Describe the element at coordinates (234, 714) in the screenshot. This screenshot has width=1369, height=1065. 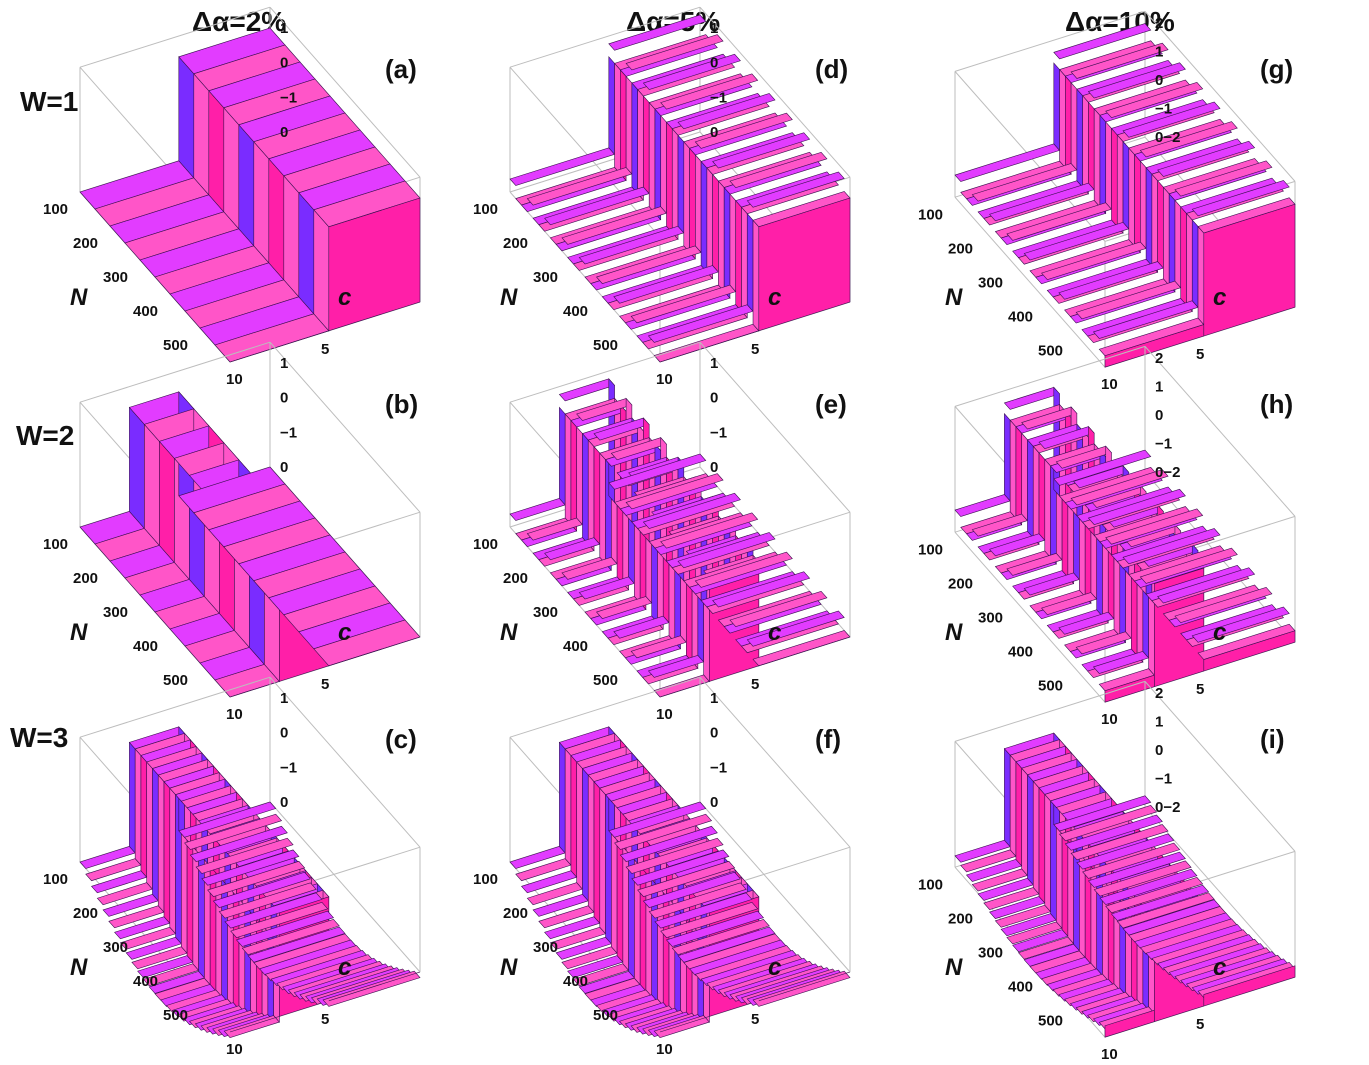
I see `c-tick-label: 10` at that location.